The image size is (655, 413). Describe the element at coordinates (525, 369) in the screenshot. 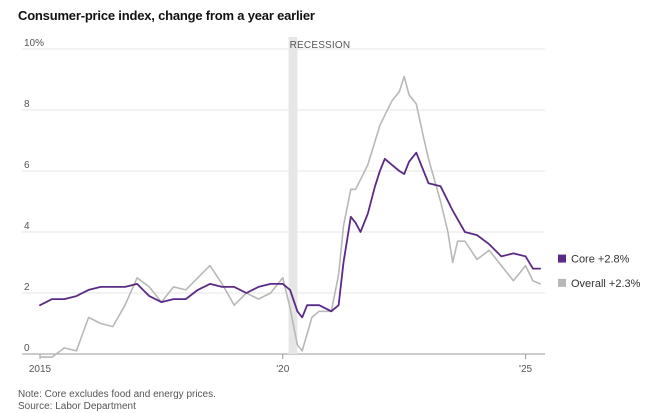

I see `x-tick-label: '25` at that location.